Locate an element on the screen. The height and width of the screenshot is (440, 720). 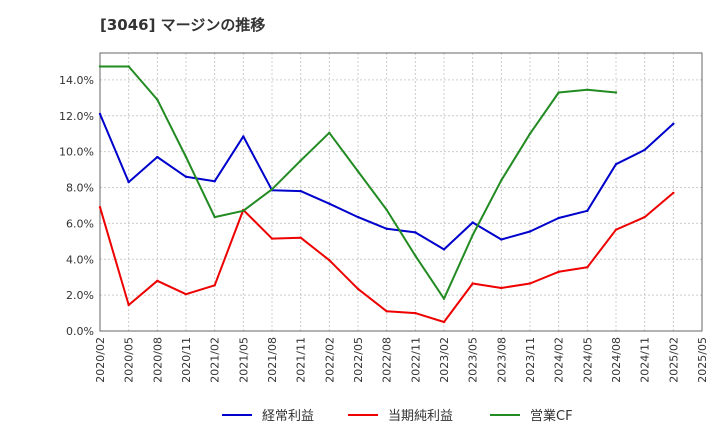
x-tick-label: 2020/02 is located at coordinates (100, 360).